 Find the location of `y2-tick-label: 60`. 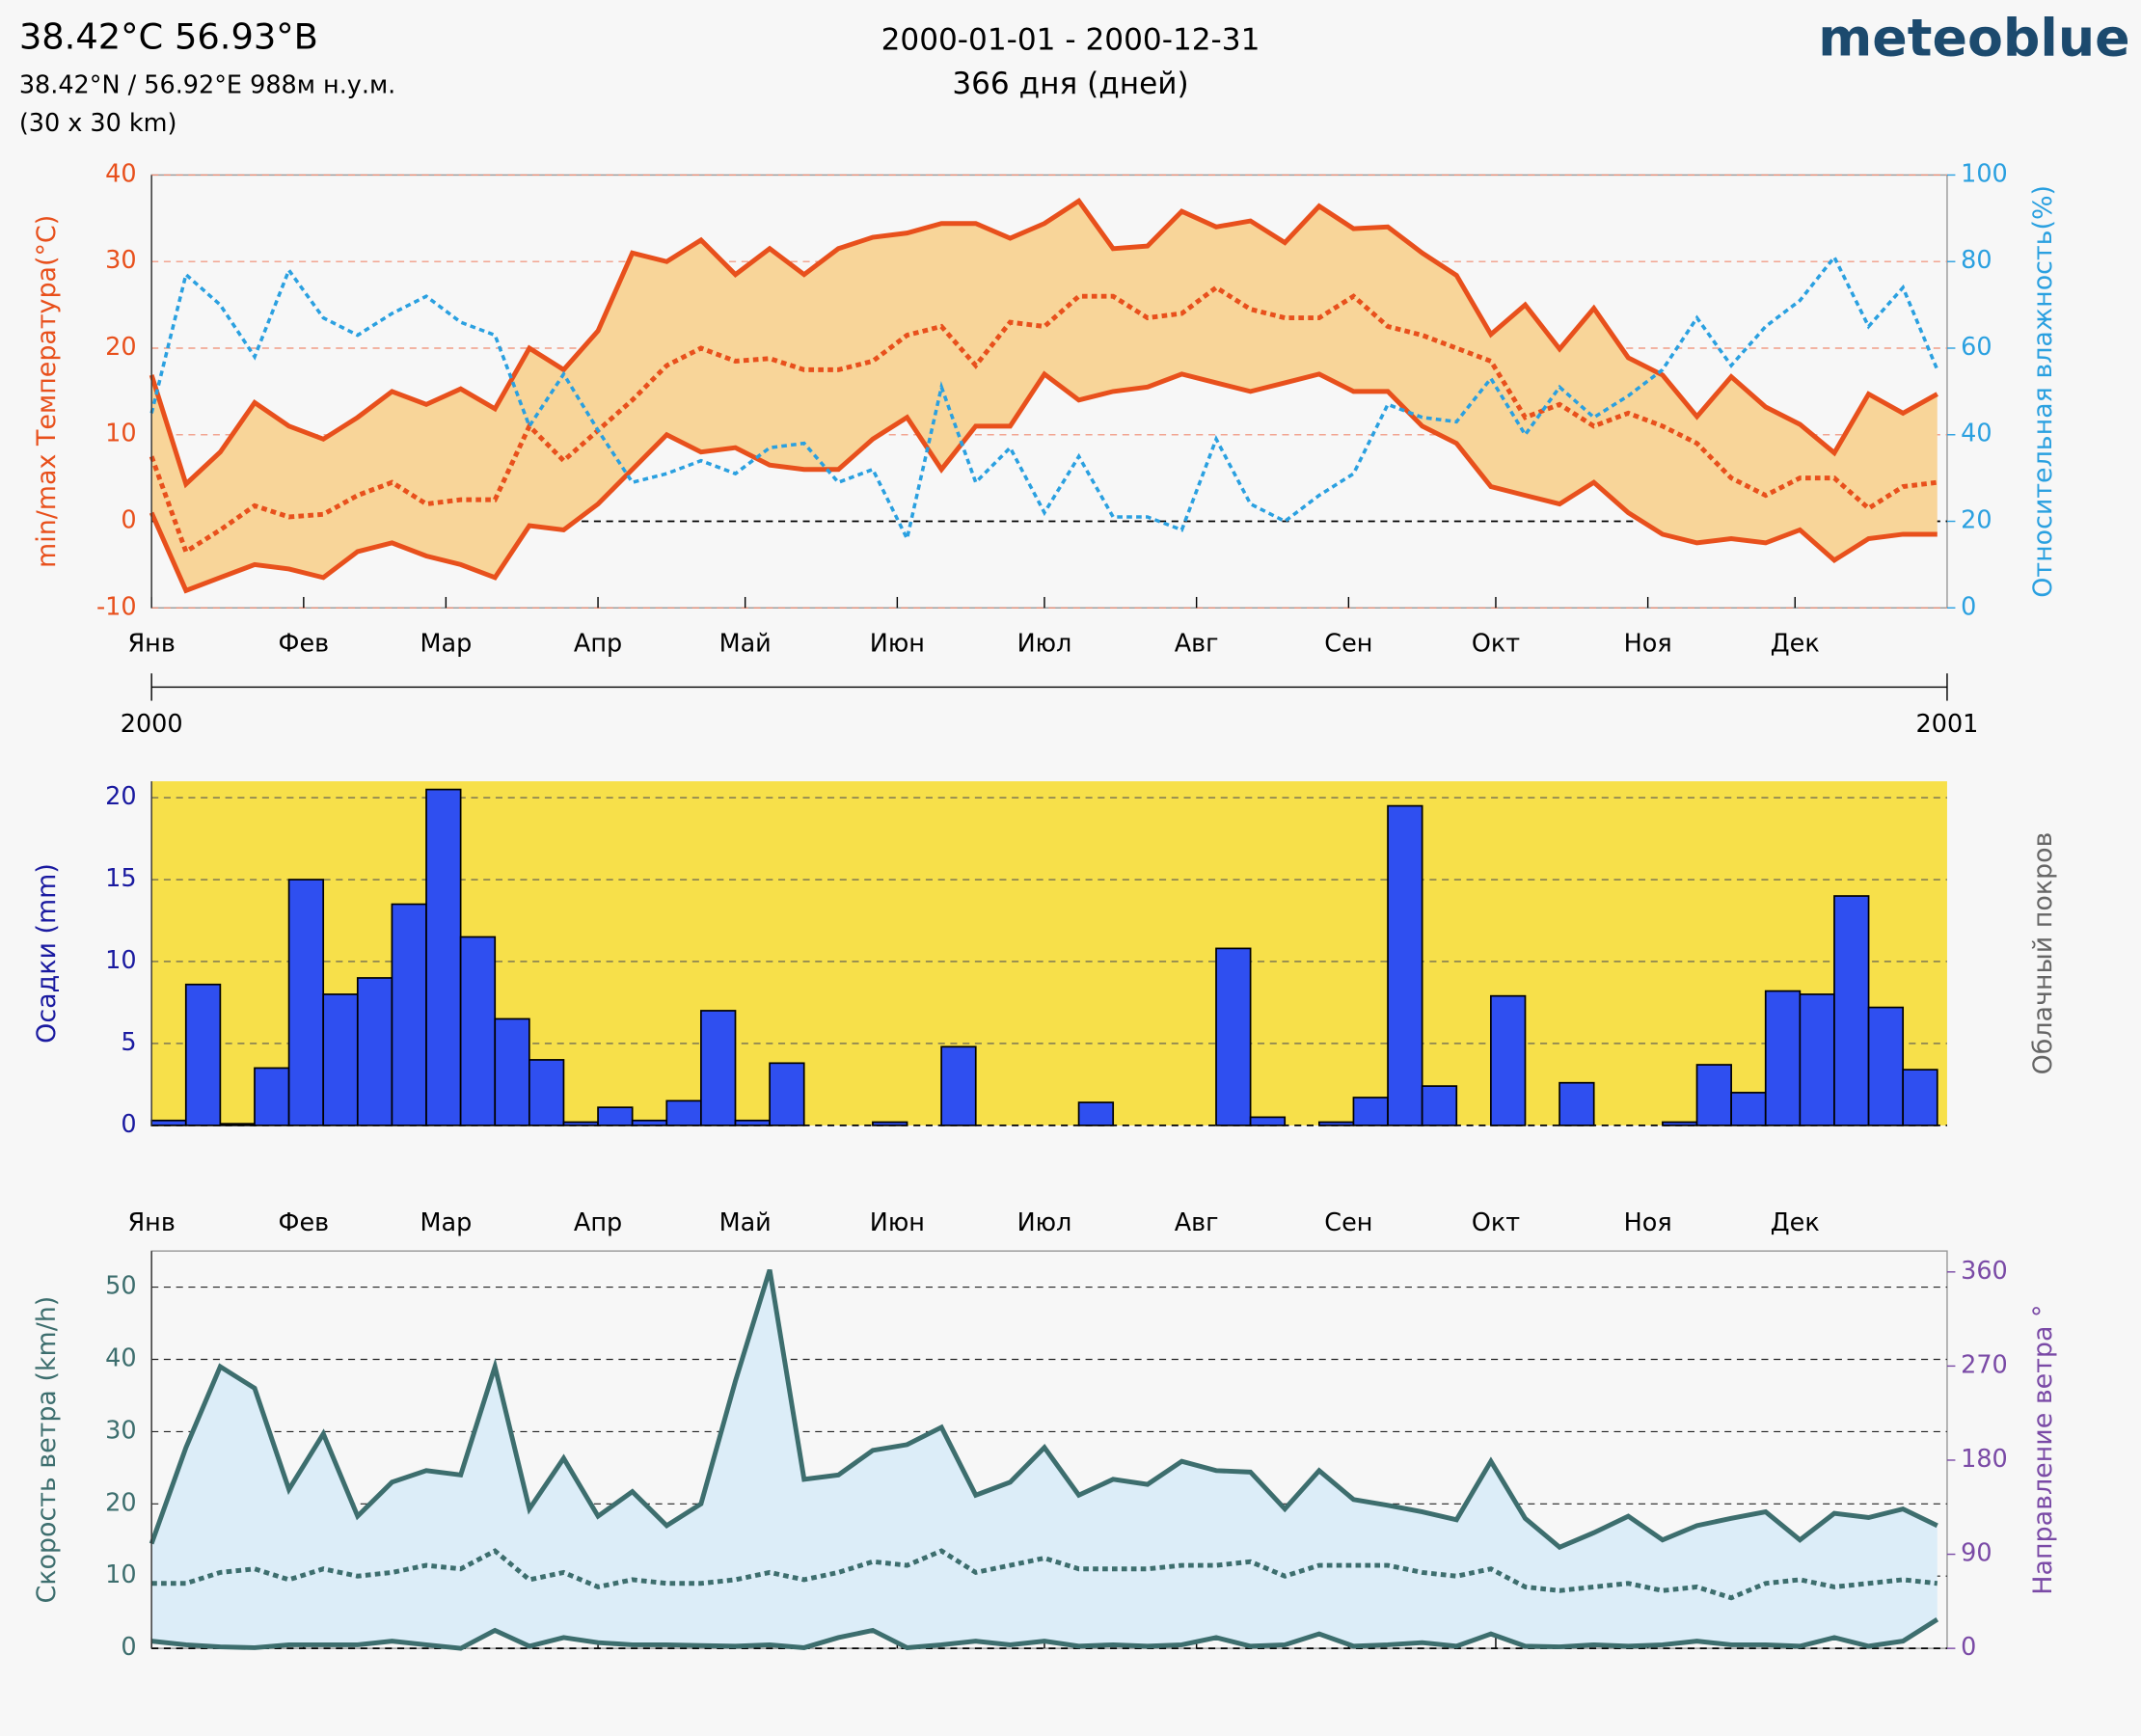

y2-tick-label: 60 is located at coordinates (1977, 348).